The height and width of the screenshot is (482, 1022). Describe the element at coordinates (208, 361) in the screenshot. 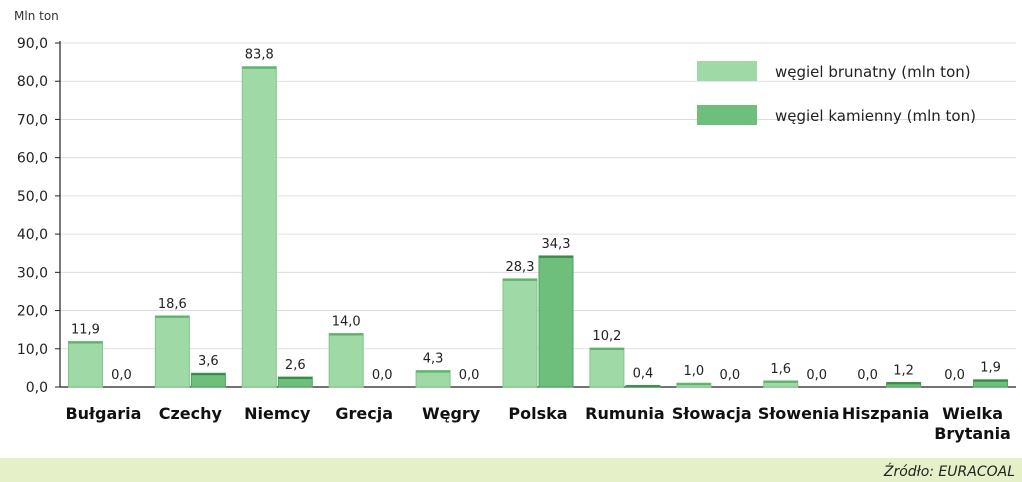

I see `data-label: 3,6` at that location.